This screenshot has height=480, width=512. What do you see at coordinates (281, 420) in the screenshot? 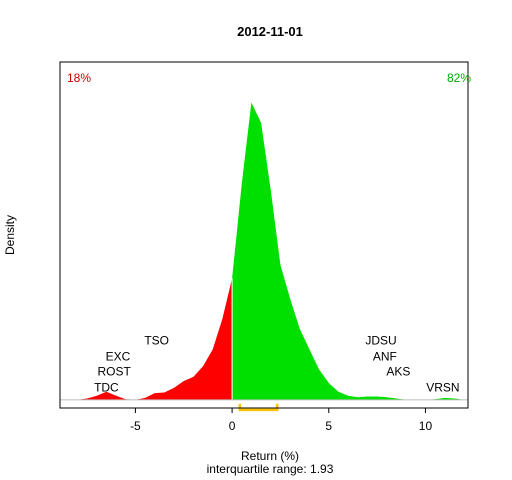
I see `x-axis: -5 0 5 10` at bounding box center [281, 420].